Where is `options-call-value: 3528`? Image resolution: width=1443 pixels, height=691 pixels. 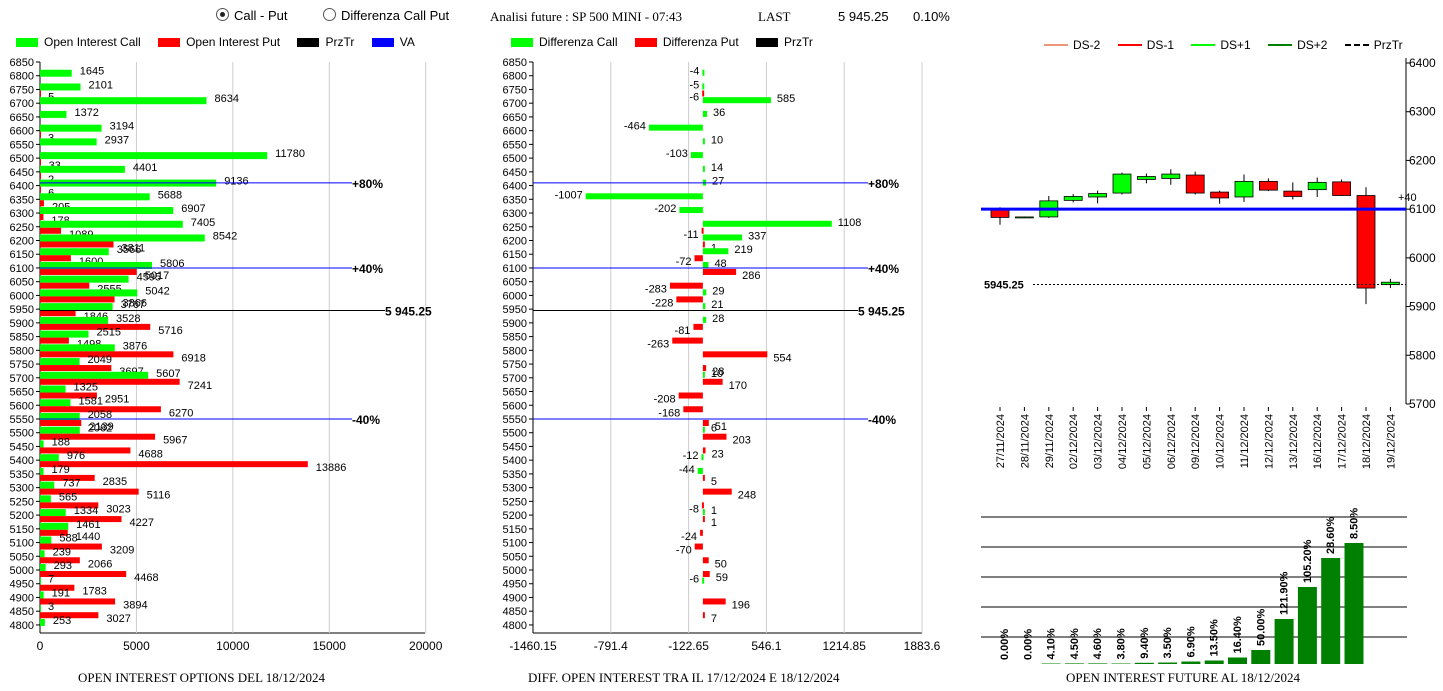 options-call-value: 3528 is located at coordinates (128, 319).